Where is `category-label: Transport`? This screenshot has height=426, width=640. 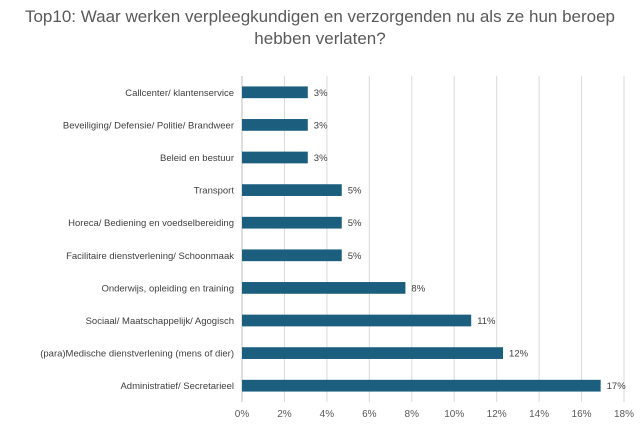 category-label: Transport is located at coordinates (214, 191).